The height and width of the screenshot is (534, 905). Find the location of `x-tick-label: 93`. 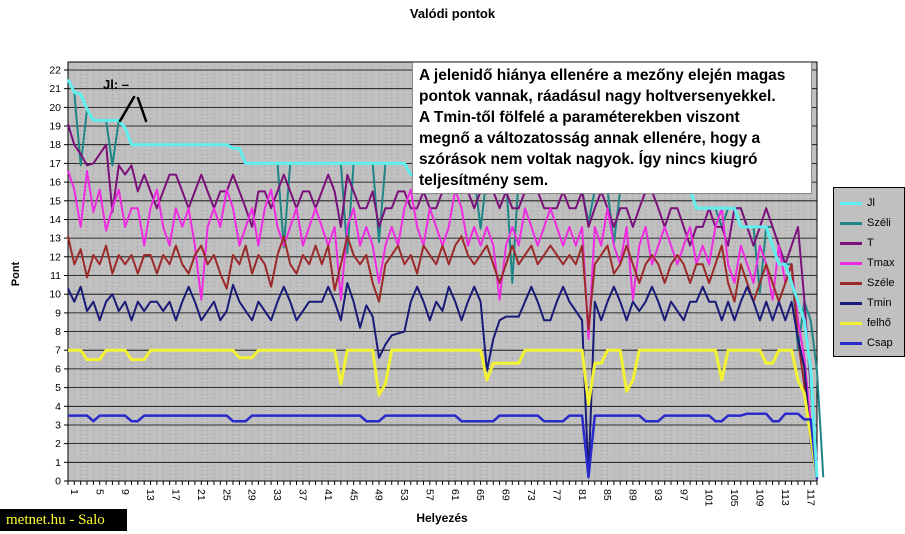

x-tick-label: 93 is located at coordinates (658, 495).